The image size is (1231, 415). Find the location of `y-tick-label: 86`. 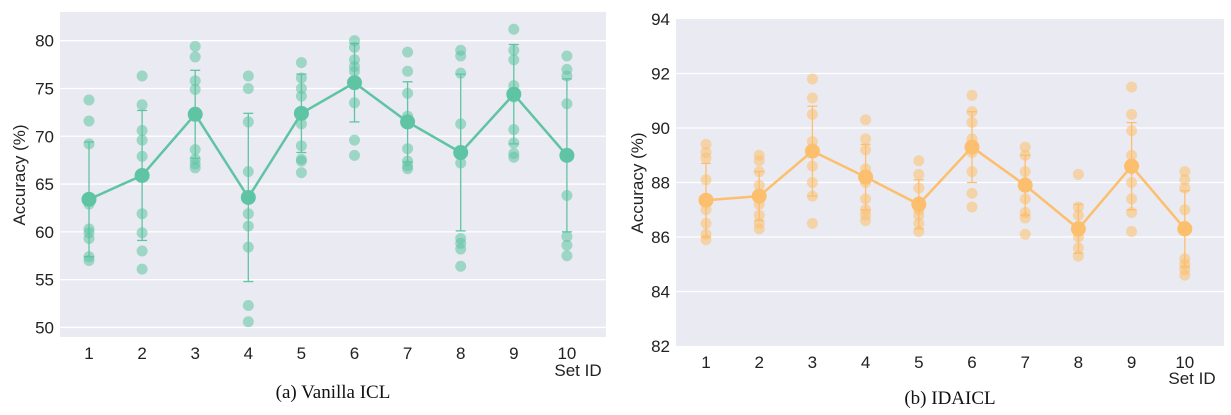

y-tick-label: 86 is located at coordinates (660, 237).